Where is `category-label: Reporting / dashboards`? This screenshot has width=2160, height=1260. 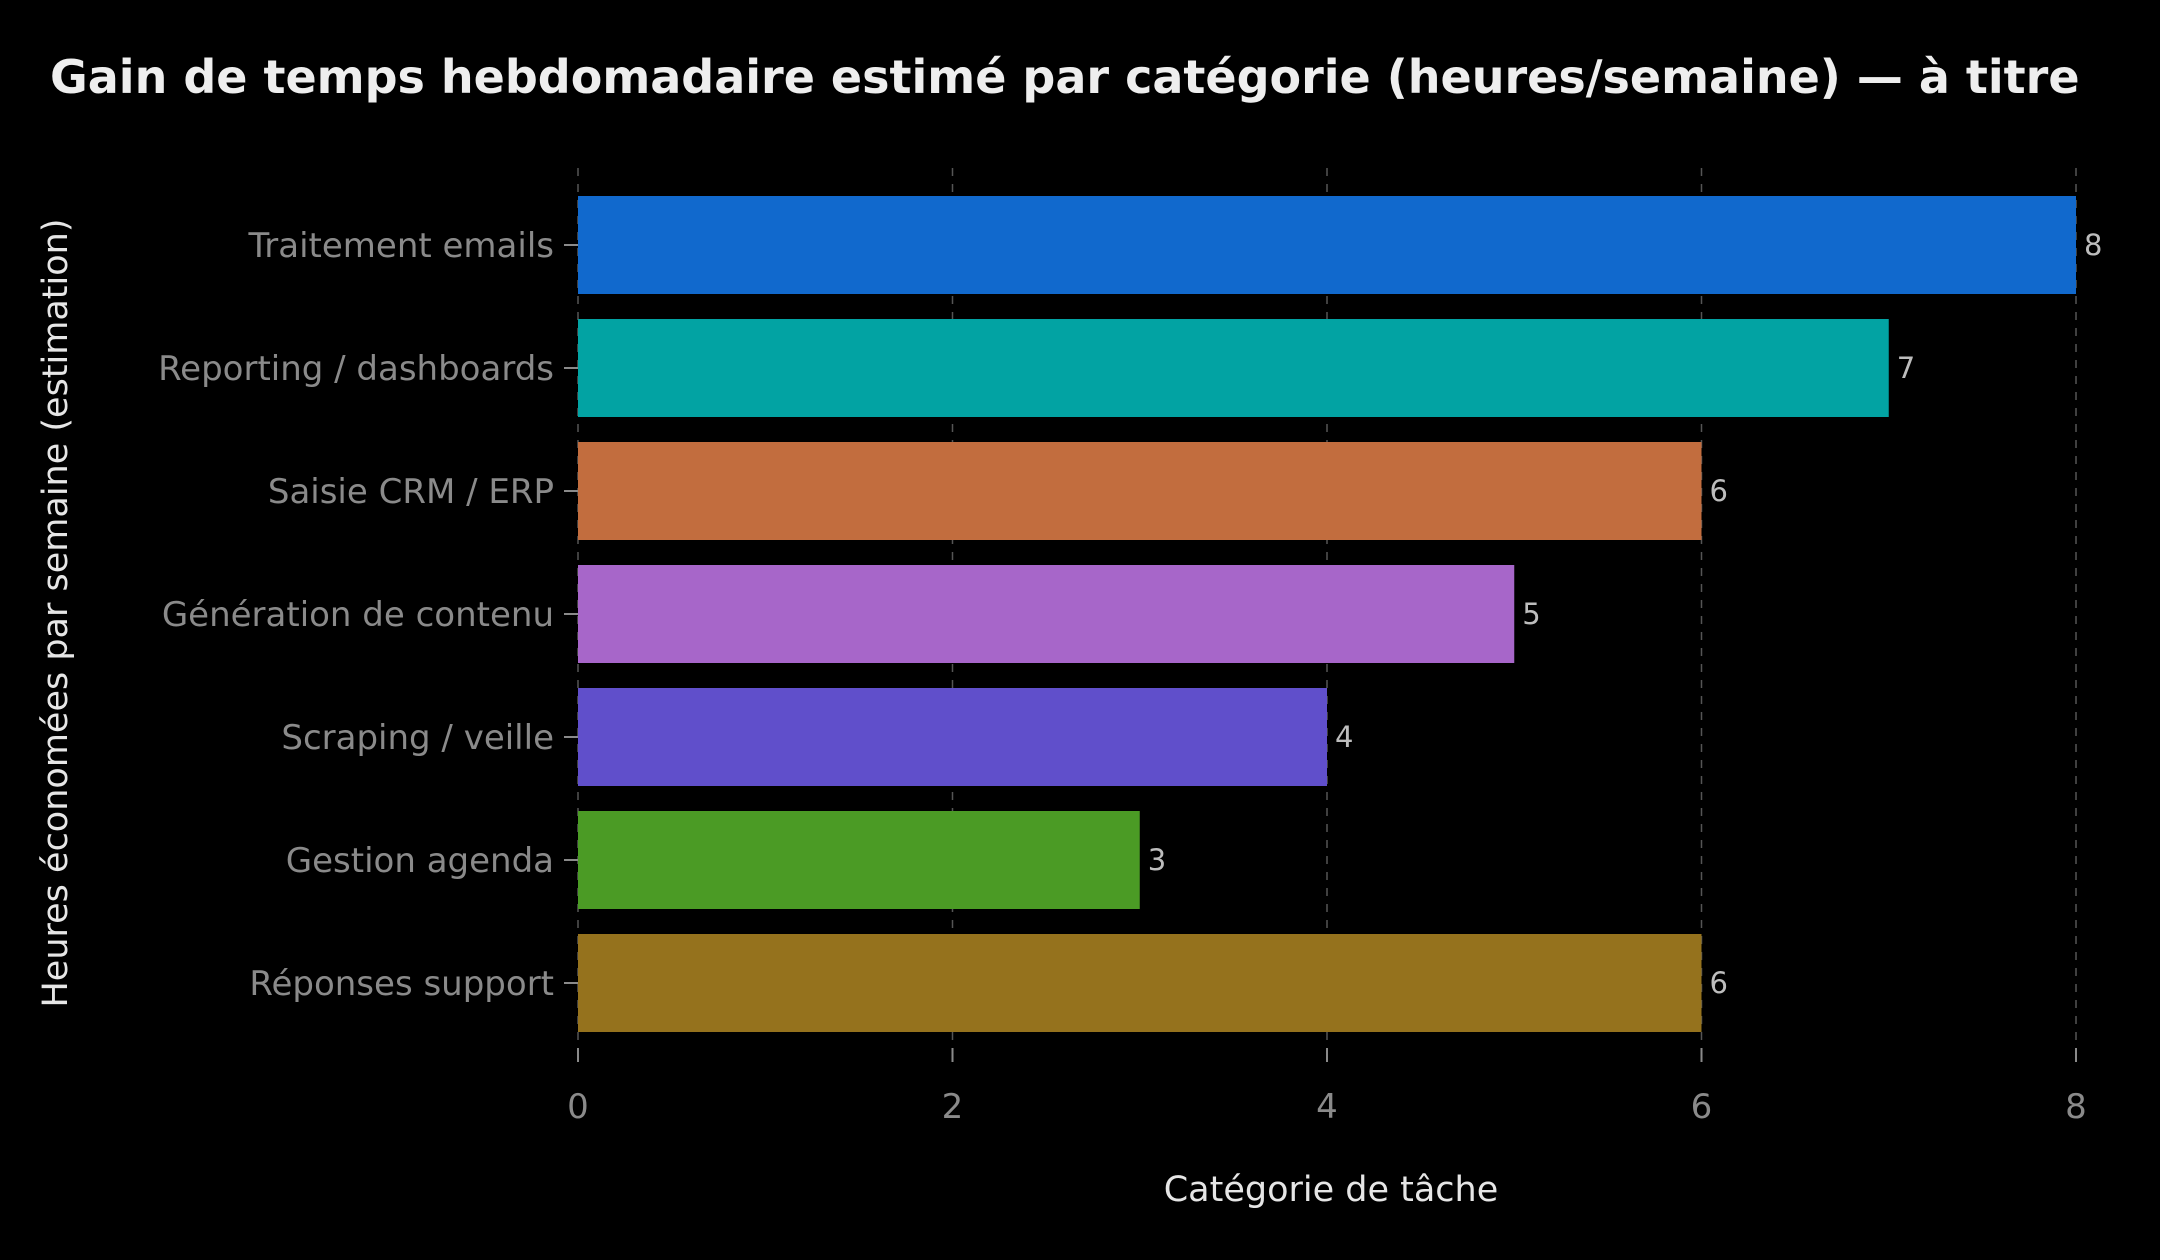 category-label: Reporting / dashboards is located at coordinates (356, 369).